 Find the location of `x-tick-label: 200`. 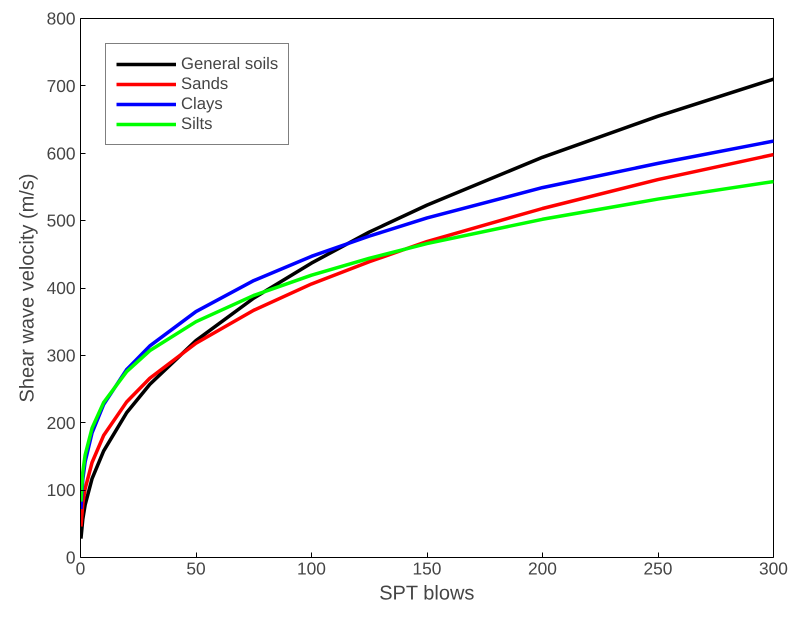

x-tick-label: 200 is located at coordinates (542, 568).